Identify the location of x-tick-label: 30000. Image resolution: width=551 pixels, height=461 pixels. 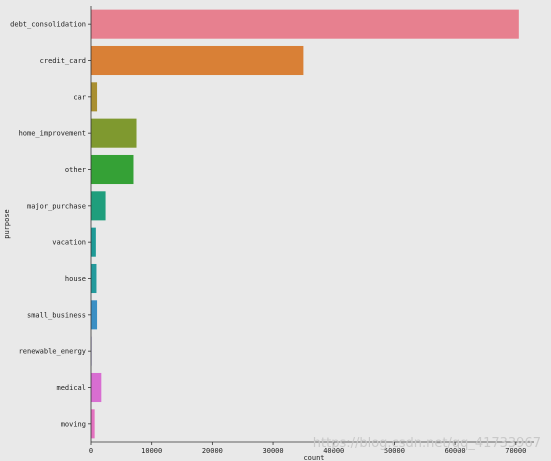
(273, 451).